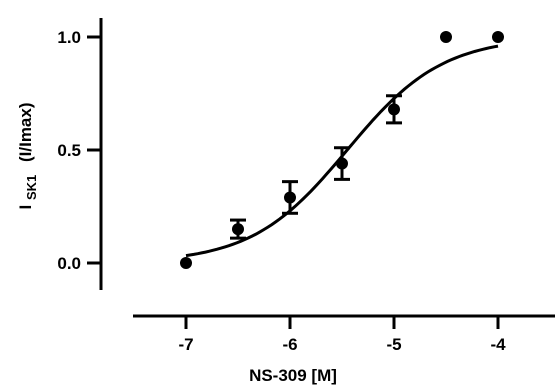 The height and width of the screenshot is (387, 555). What do you see at coordinates (289, 344) in the screenshot?
I see `x-tick-label: -6` at bounding box center [289, 344].